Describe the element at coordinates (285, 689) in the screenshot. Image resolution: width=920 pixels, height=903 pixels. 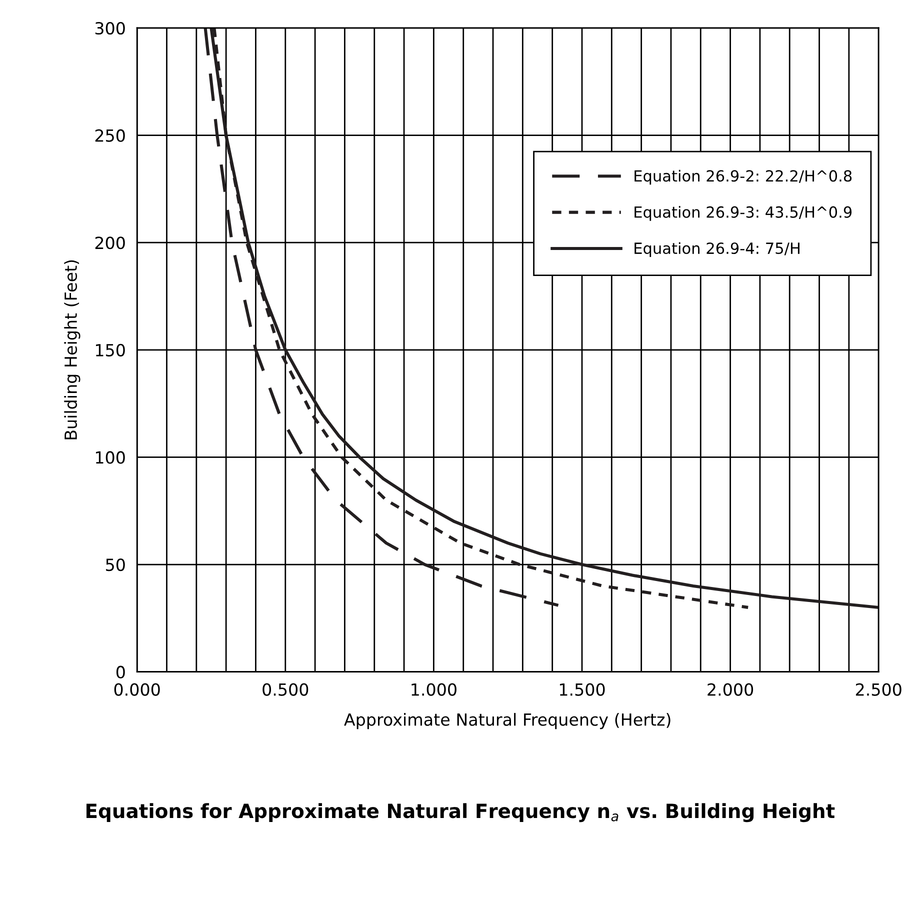
I see `x-tick-label: 0.500` at that location.